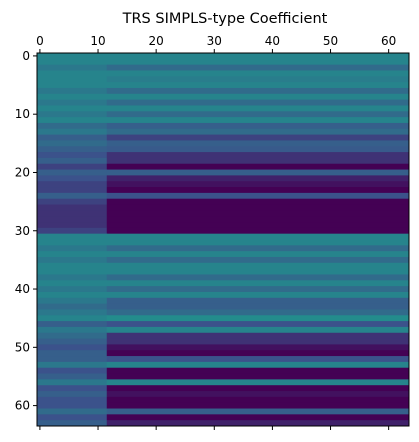  I want to click on x-tick-label: 0, so click(40, 41).